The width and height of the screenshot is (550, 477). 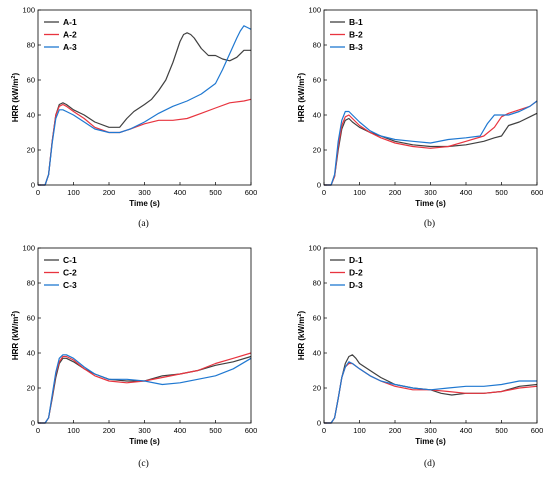 I want to click on legend-label: A-1, so click(x=70, y=22).